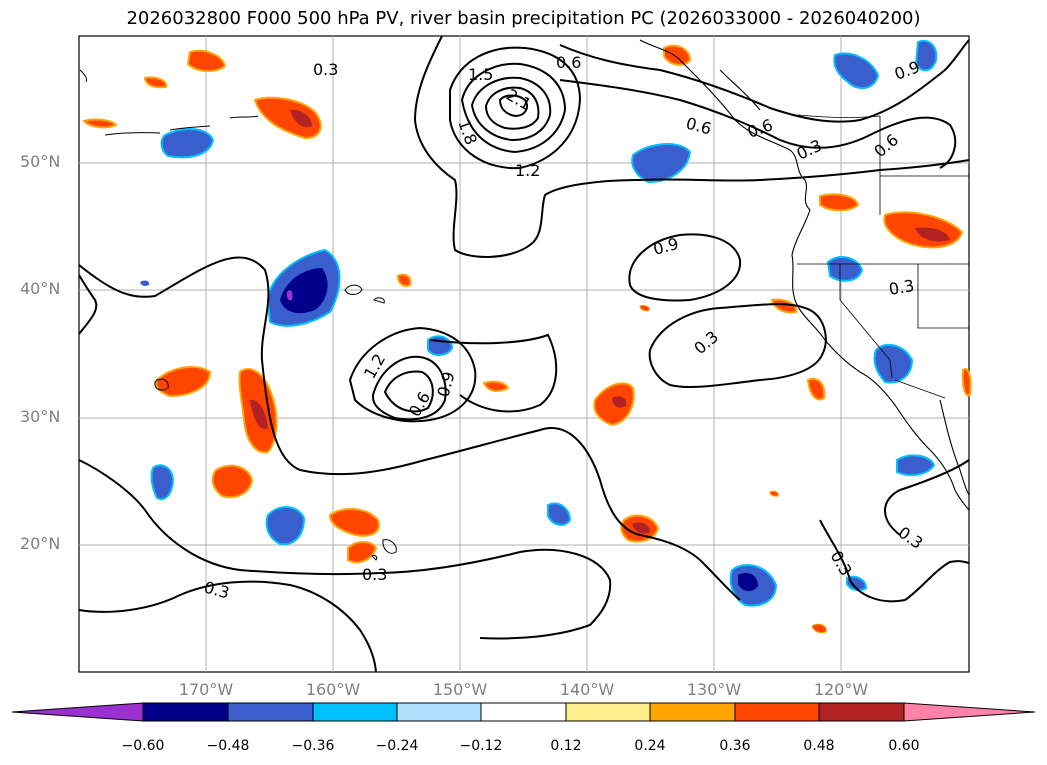  I want to click on colorbar-tick: −0.24, so click(397, 746).